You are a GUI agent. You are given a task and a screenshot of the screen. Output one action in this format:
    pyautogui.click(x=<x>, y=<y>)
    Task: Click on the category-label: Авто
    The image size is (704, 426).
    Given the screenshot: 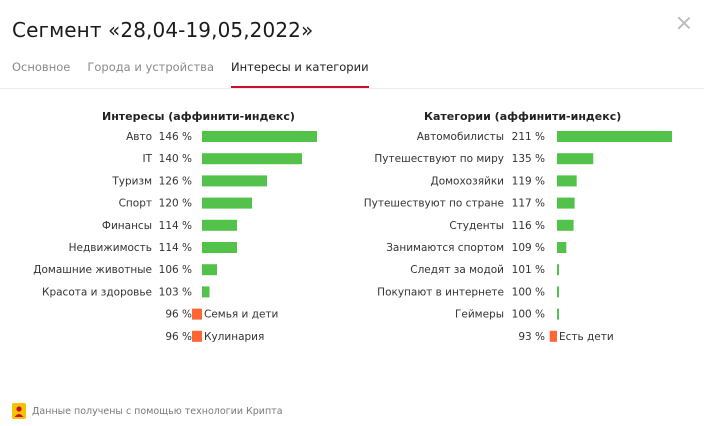 What is the action you would take?
    pyautogui.click(x=139, y=137)
    